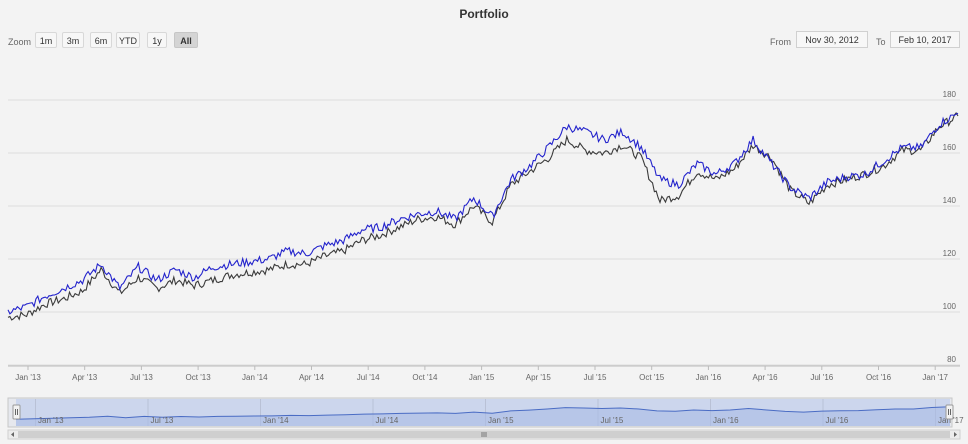 The height and width of the screenshot is (444, 968). What do you see at coordinates (276, 420) in the screenshot?
I see `navigator-label: Jan '14` at bounding box center [276, 420].